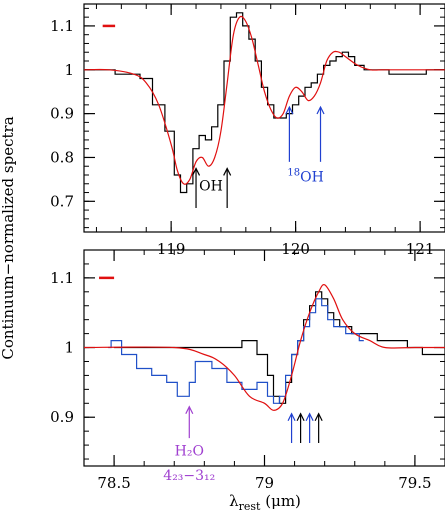 Image resolution: width=445 pixels, height=512 pixels. Describe the element at coordinates (211, 186) in the screenshot. I see `oh-label: OH` at that location.